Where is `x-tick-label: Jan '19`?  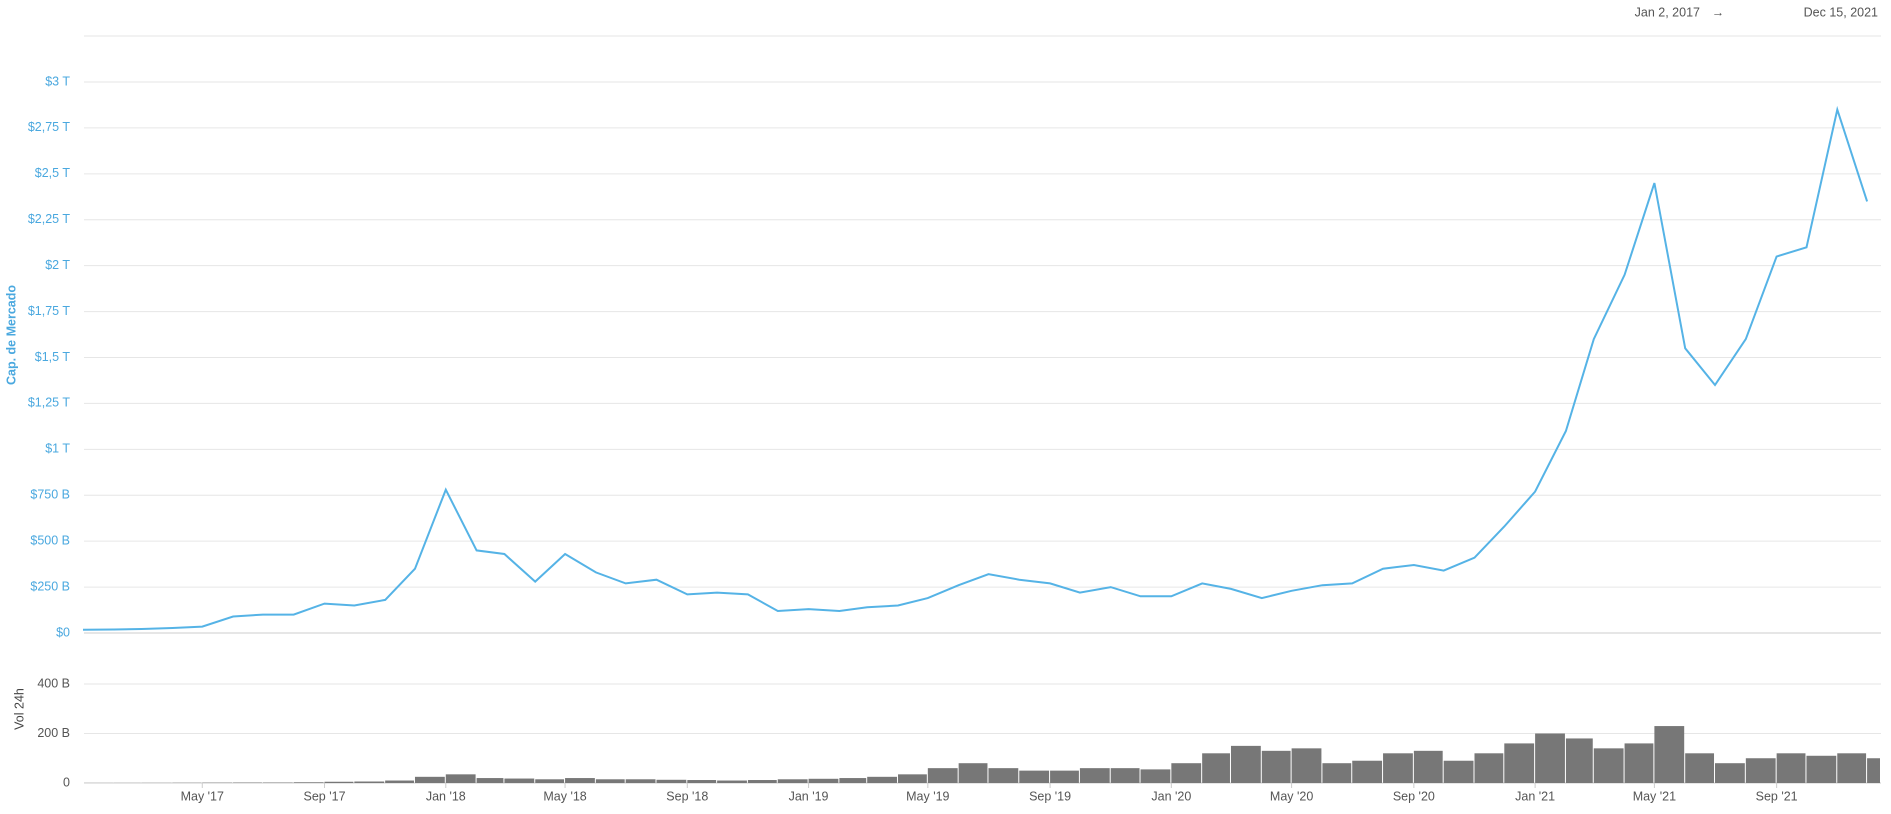
x-tick-label: Jan '19 is located at coordinates (809, 796).